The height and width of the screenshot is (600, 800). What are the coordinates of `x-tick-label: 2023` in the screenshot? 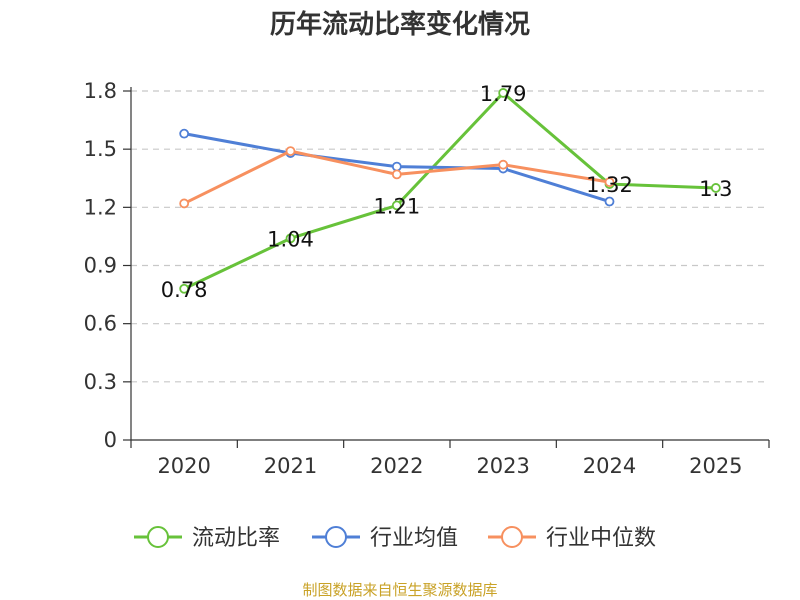 It's located at (502, 466).